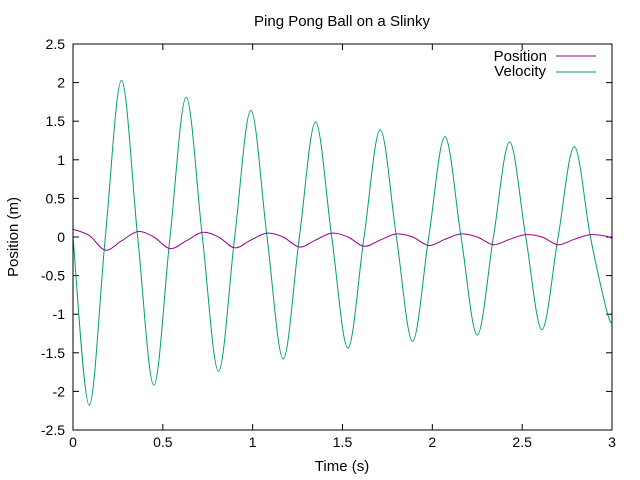  What do you see at coordinates (253, 442) in the screenshot?
I see `x-tick-label: 1` at bounding box center [253, 442].